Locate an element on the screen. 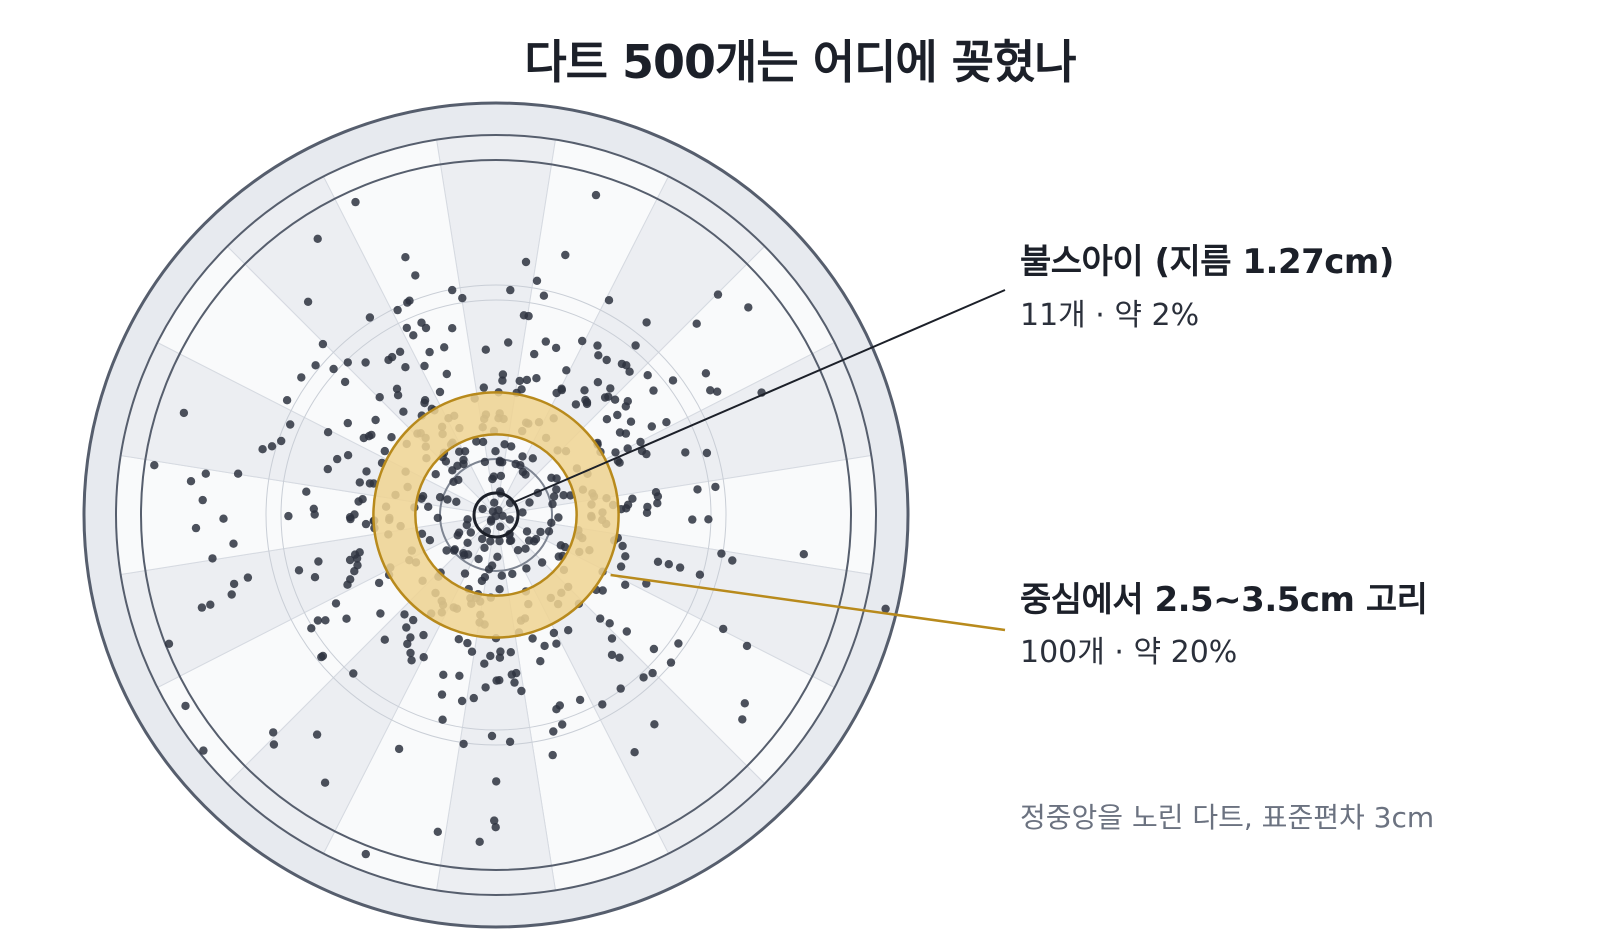 The image size is (1600, 940). ring-annotation-detail: 100개 · 약 20% is located at coordinates (1128, 652).